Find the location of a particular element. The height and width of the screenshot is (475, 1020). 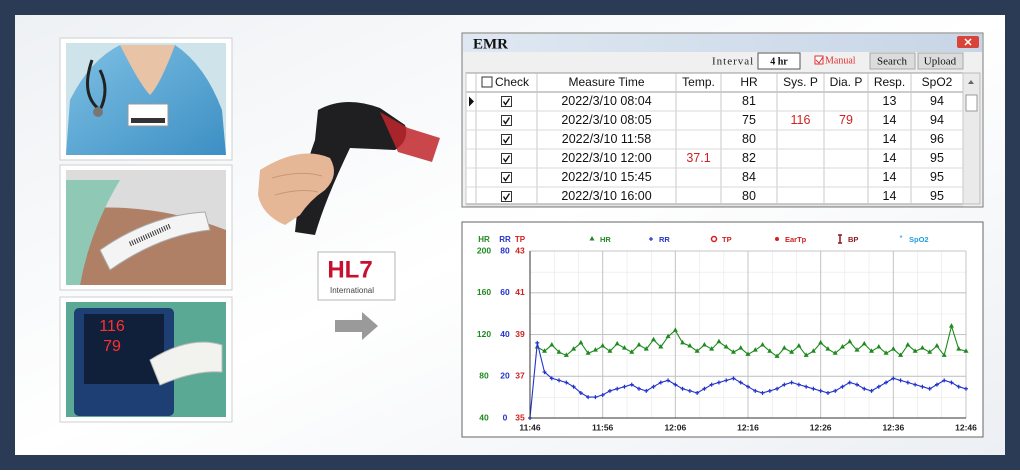

y-tick-label: 0 is located at coordinates (505, 417).